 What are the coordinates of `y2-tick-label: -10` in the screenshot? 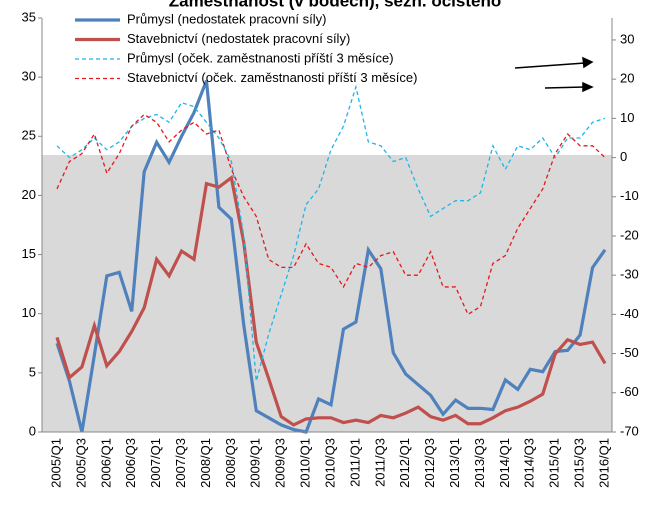 It's located at (629, 195).